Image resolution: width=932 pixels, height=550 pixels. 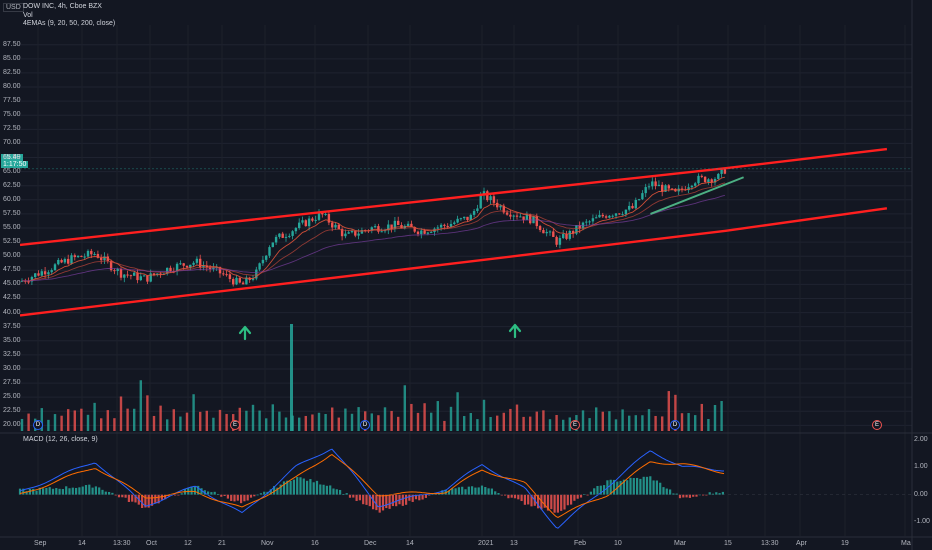 I want to click on countdown-tag: 1:17:50, so click(x=15, y=164).